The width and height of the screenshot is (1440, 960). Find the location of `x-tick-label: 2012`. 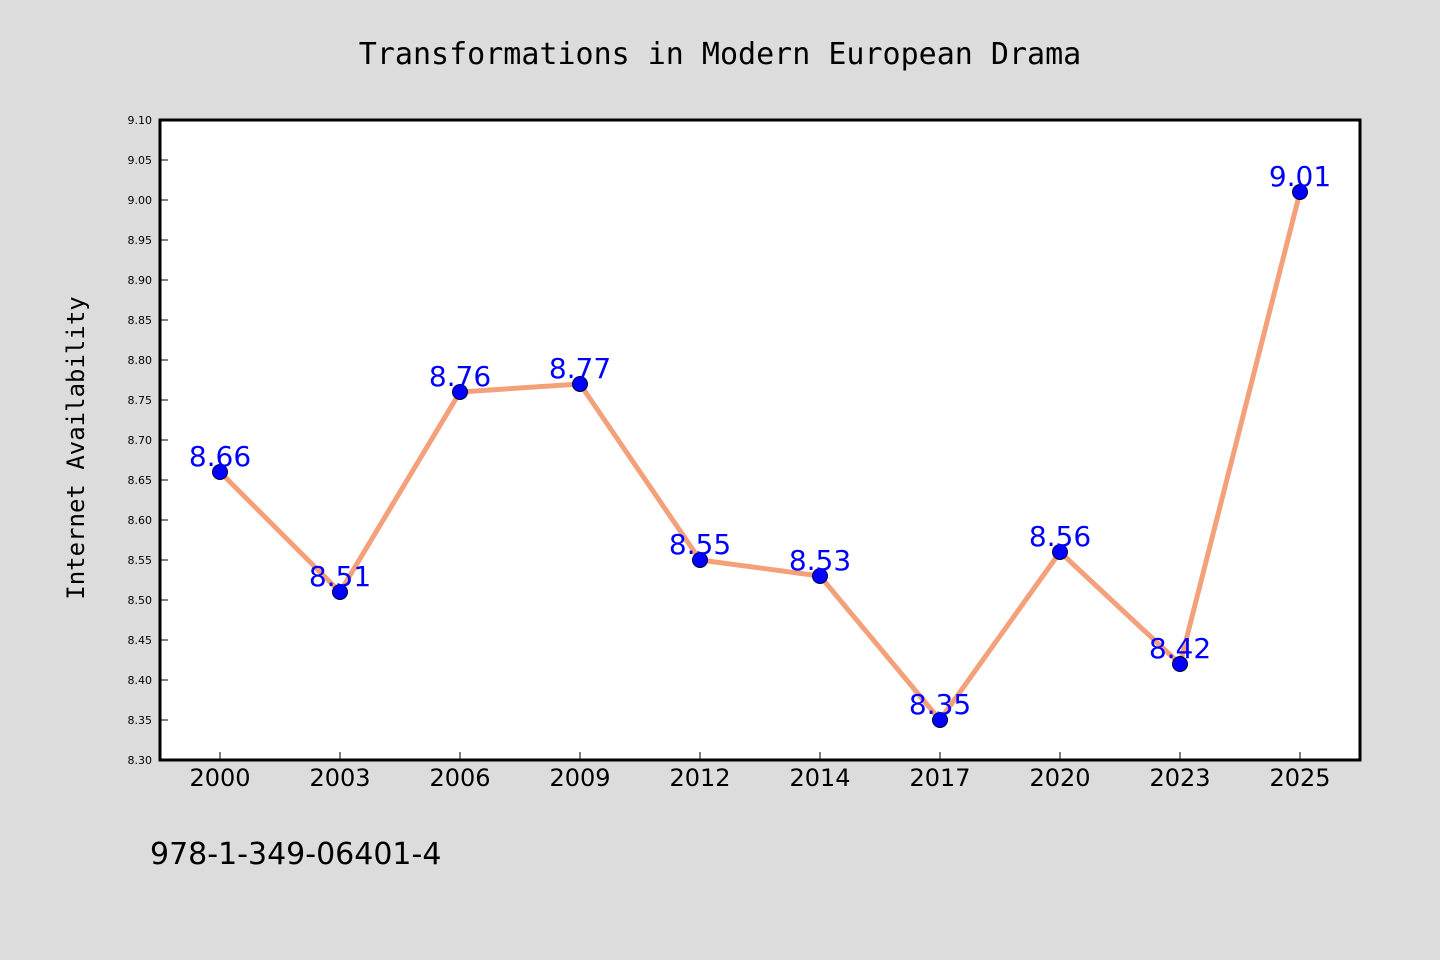

x-tick-label: 2012 is located at coordinates (699, 778).